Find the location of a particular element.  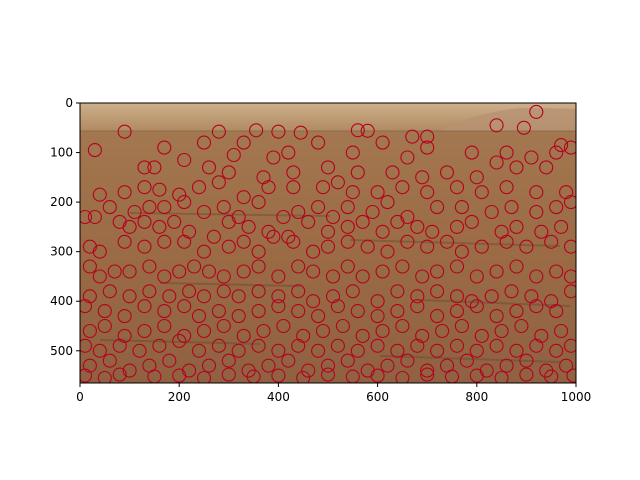

x-tick-label: 1000 is located at coordinates (576, 397).